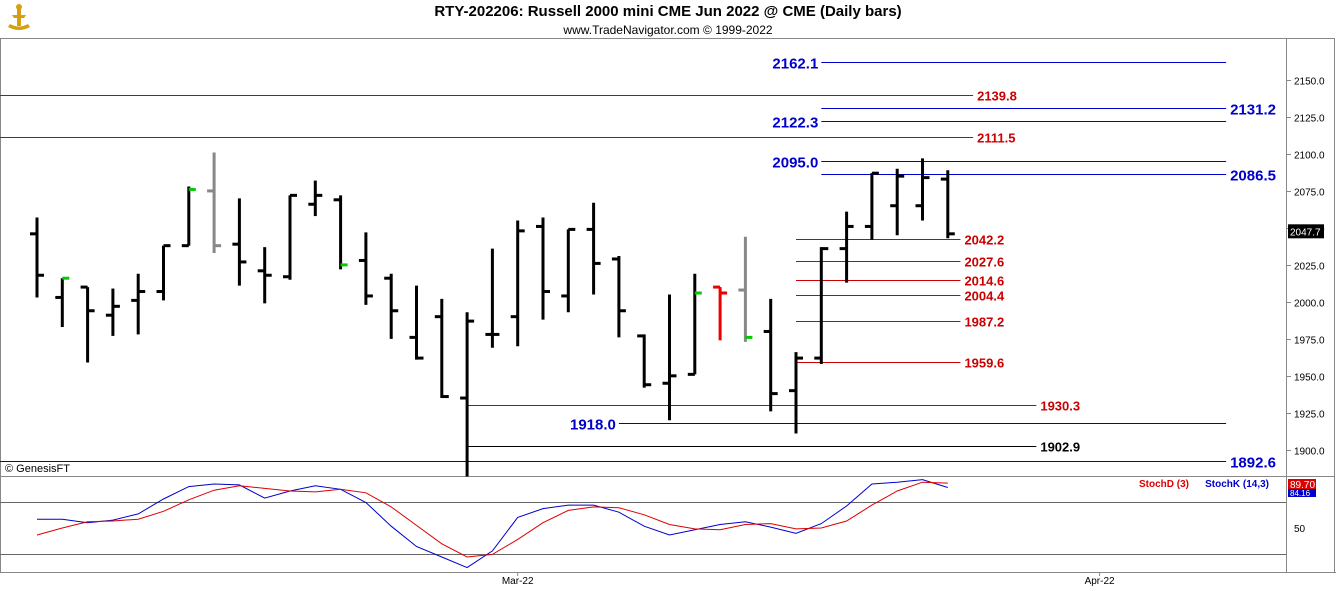 The image size is (1336, 591). What do you see at coordinates (984, 363) in the screenshot?
I see `level-label: 1959.6` at bounding box center [984, 363].